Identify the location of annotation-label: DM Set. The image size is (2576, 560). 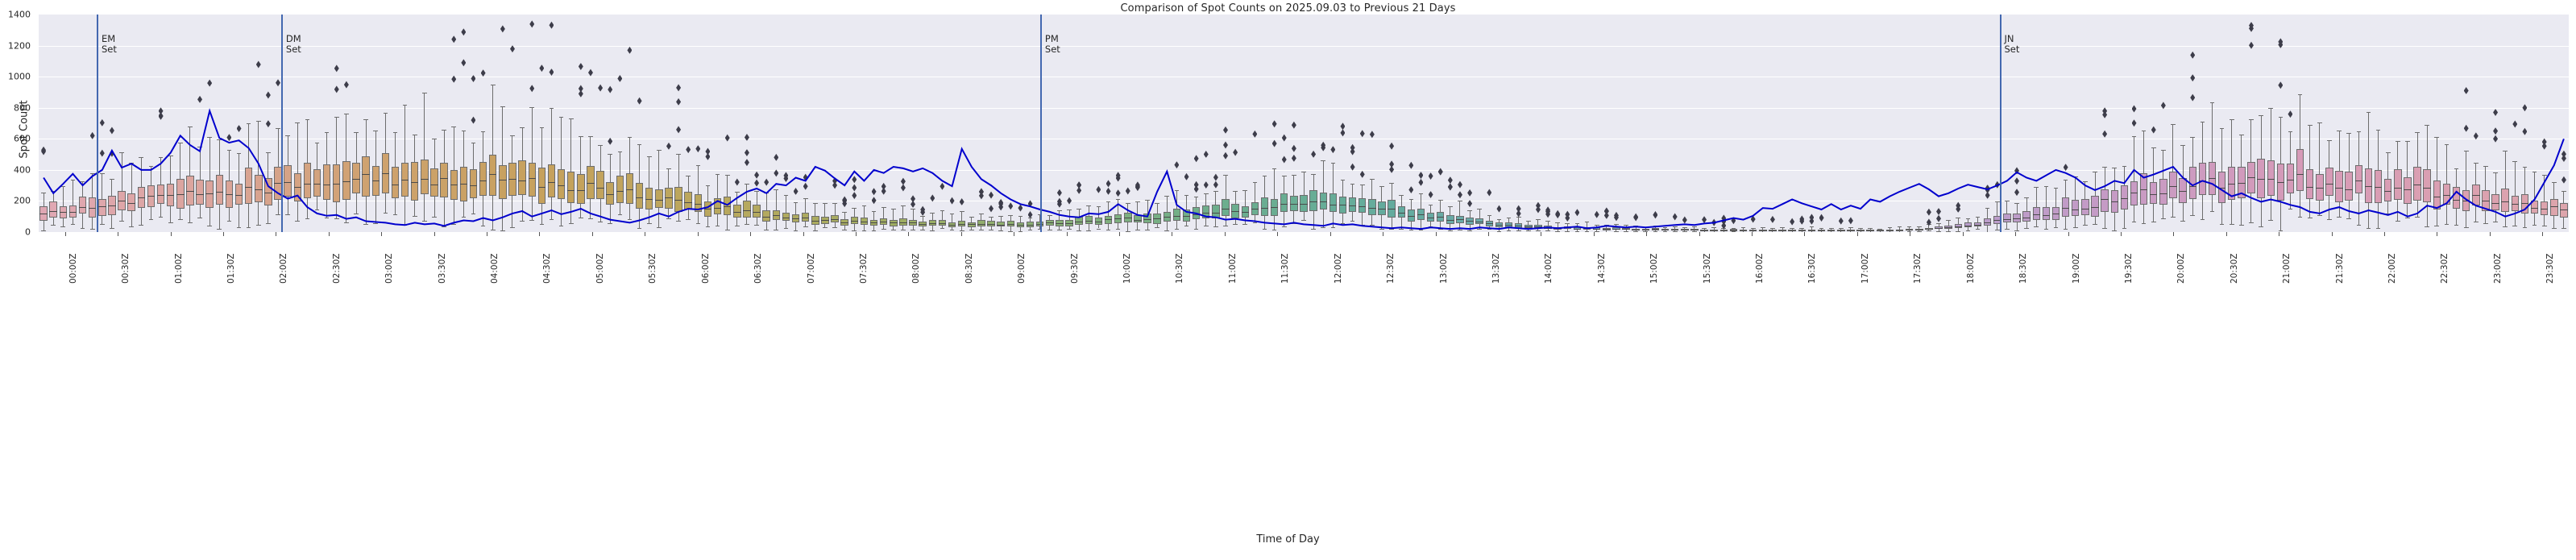
(293, 44).